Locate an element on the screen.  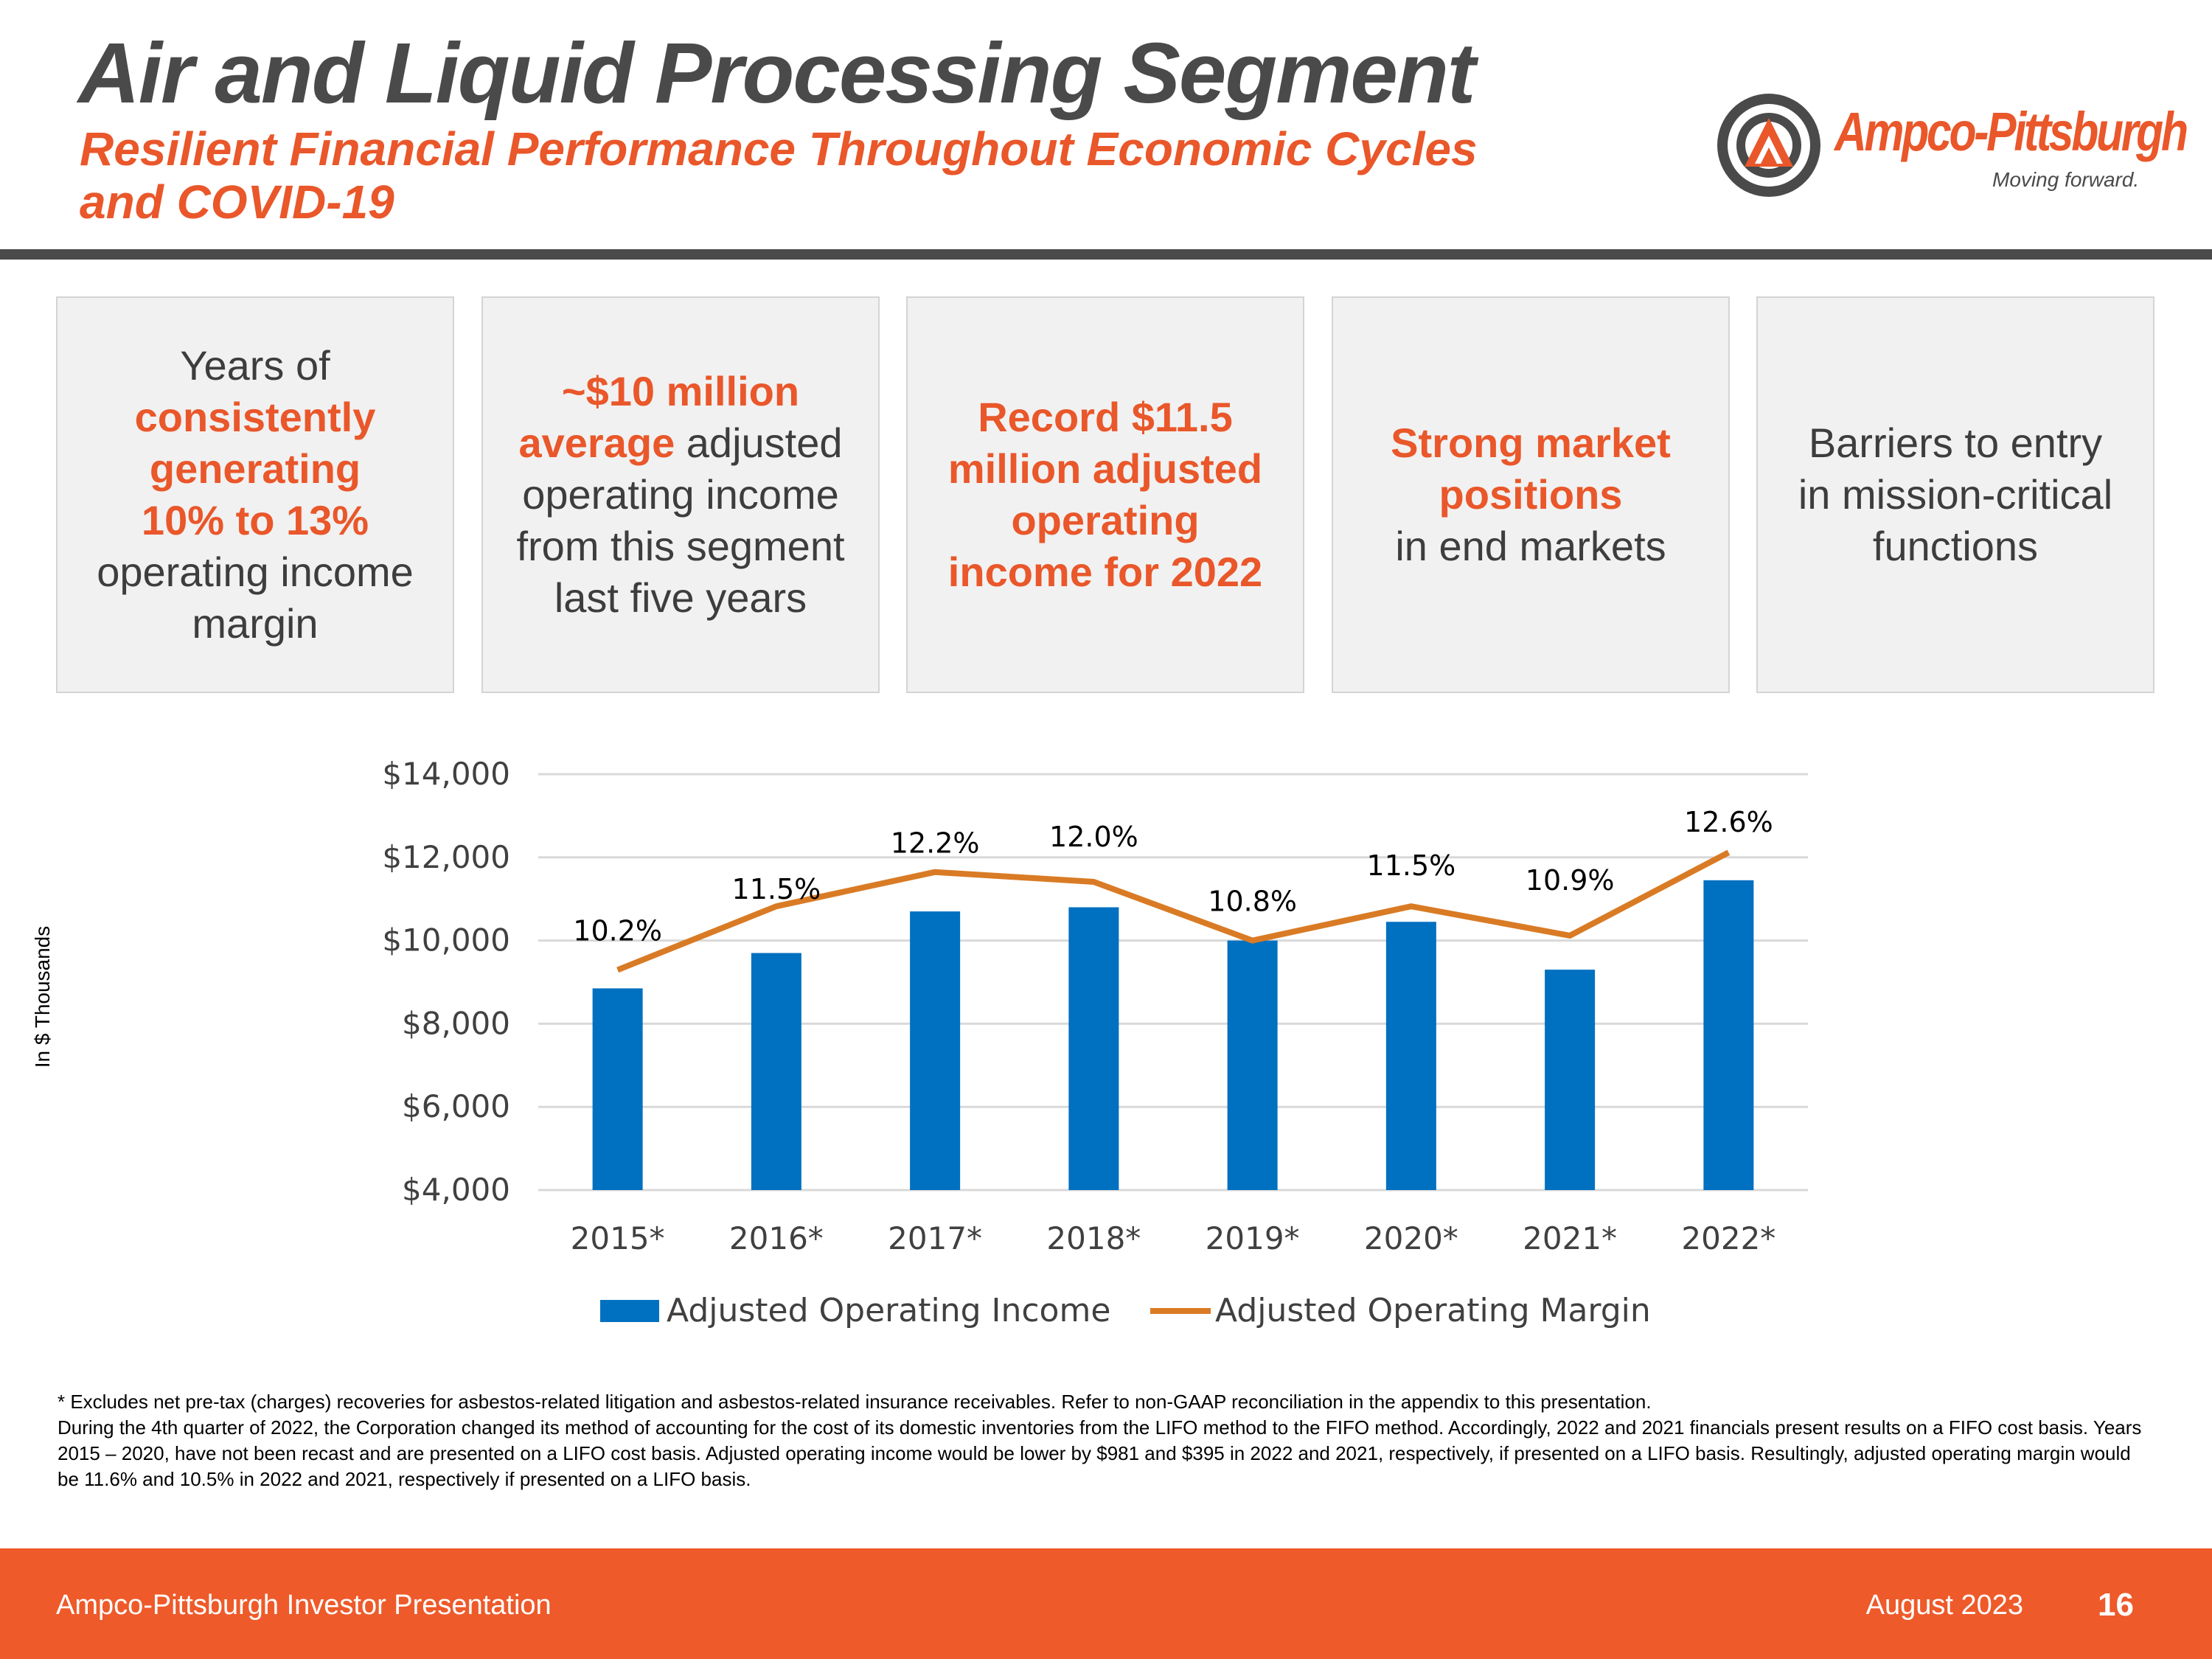
highlight-line: last five years is located at coordinates (680, 598).